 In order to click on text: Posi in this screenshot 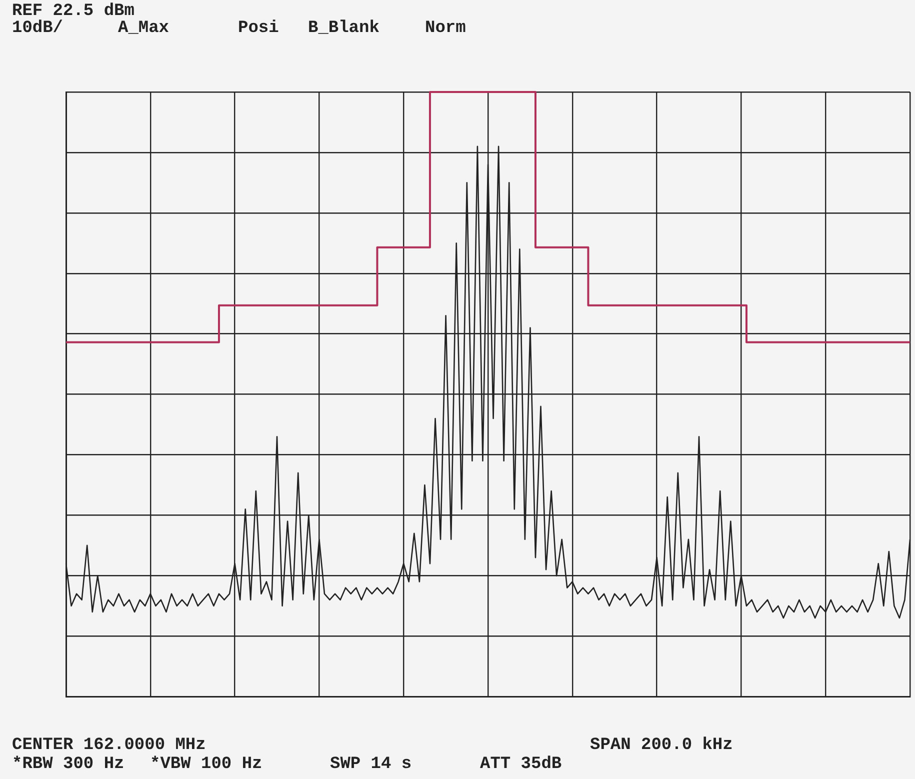, I will do `click(258, 28)`.